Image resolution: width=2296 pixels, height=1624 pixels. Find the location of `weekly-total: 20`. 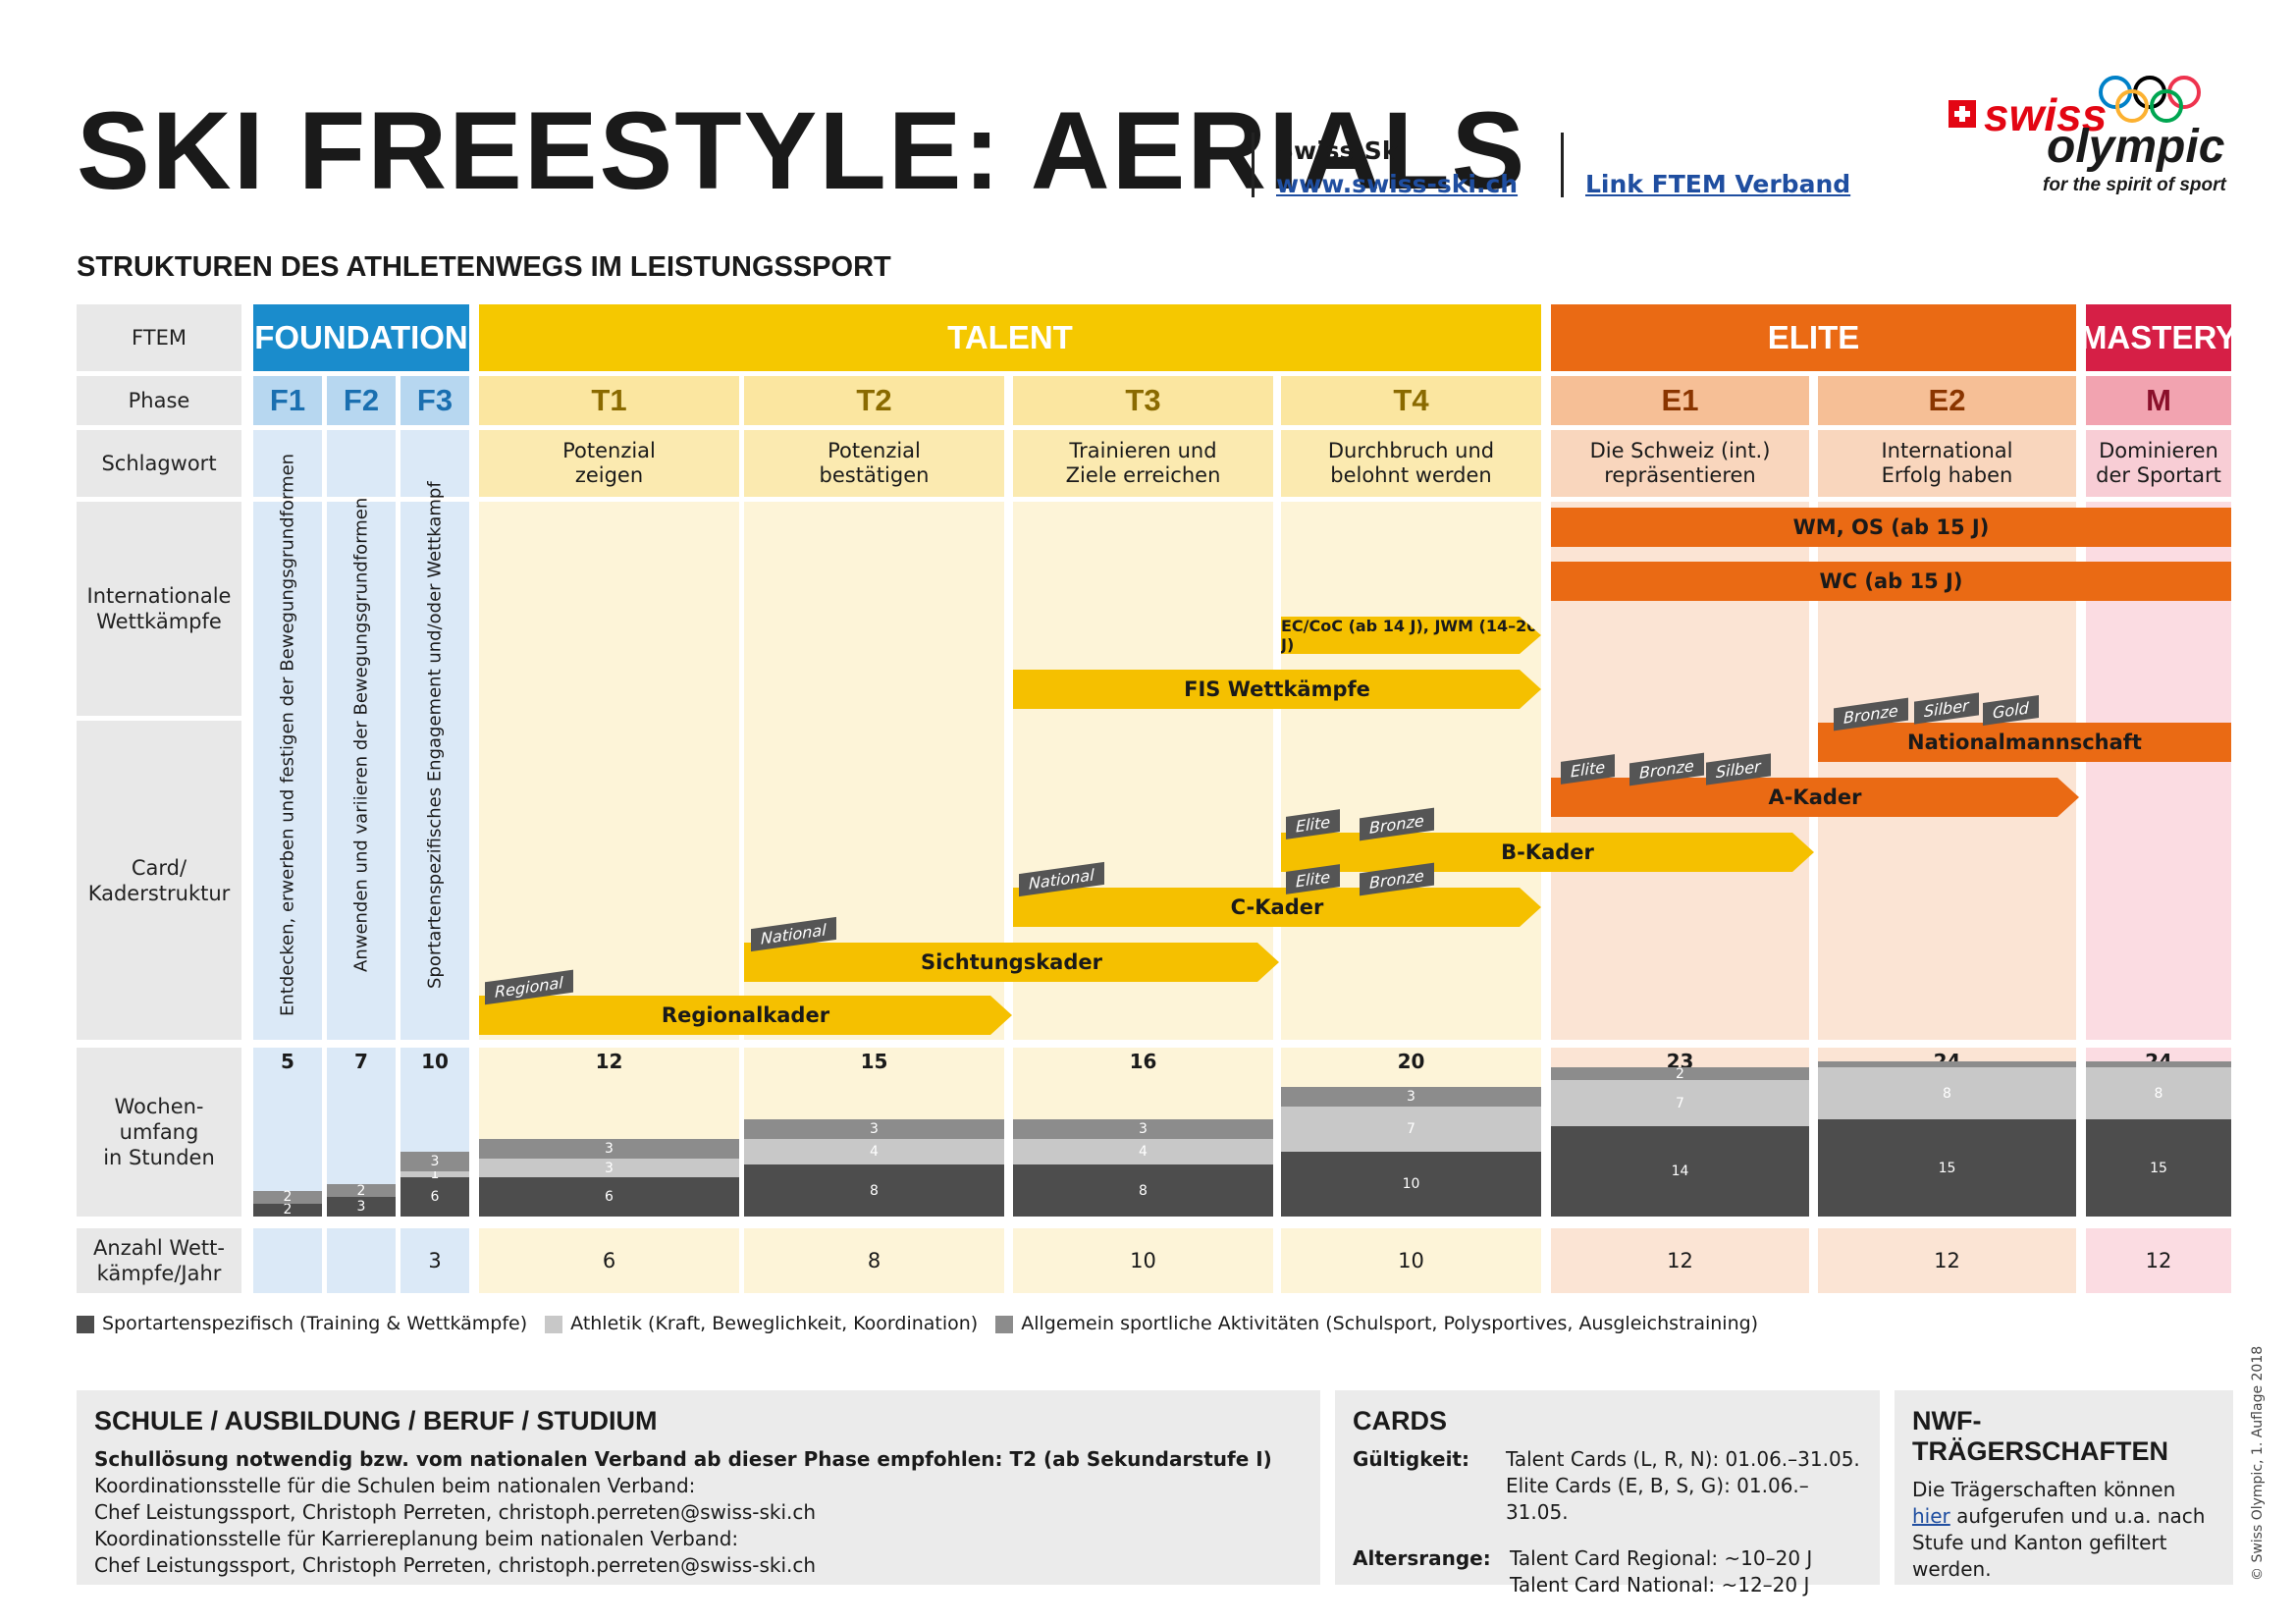

weekly-total: 20 is located at coordinates (1411, 1061).